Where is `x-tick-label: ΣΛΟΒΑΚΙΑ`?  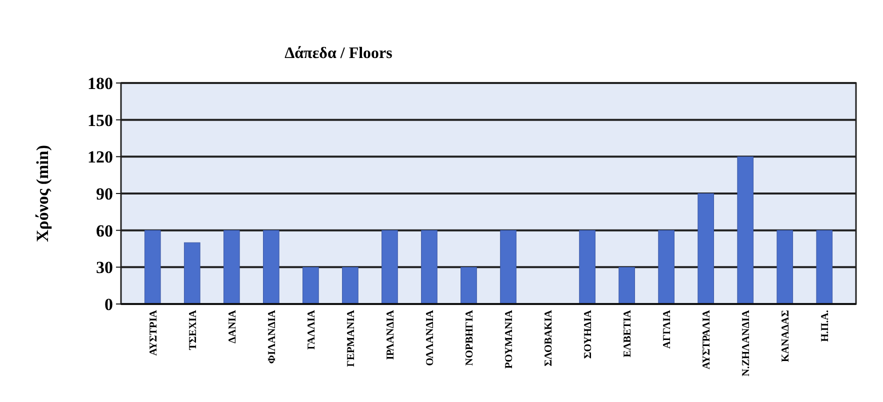 x-tick-label: ΣΛΟΒΑΚΙΑ is located at coordinates (548, 338).